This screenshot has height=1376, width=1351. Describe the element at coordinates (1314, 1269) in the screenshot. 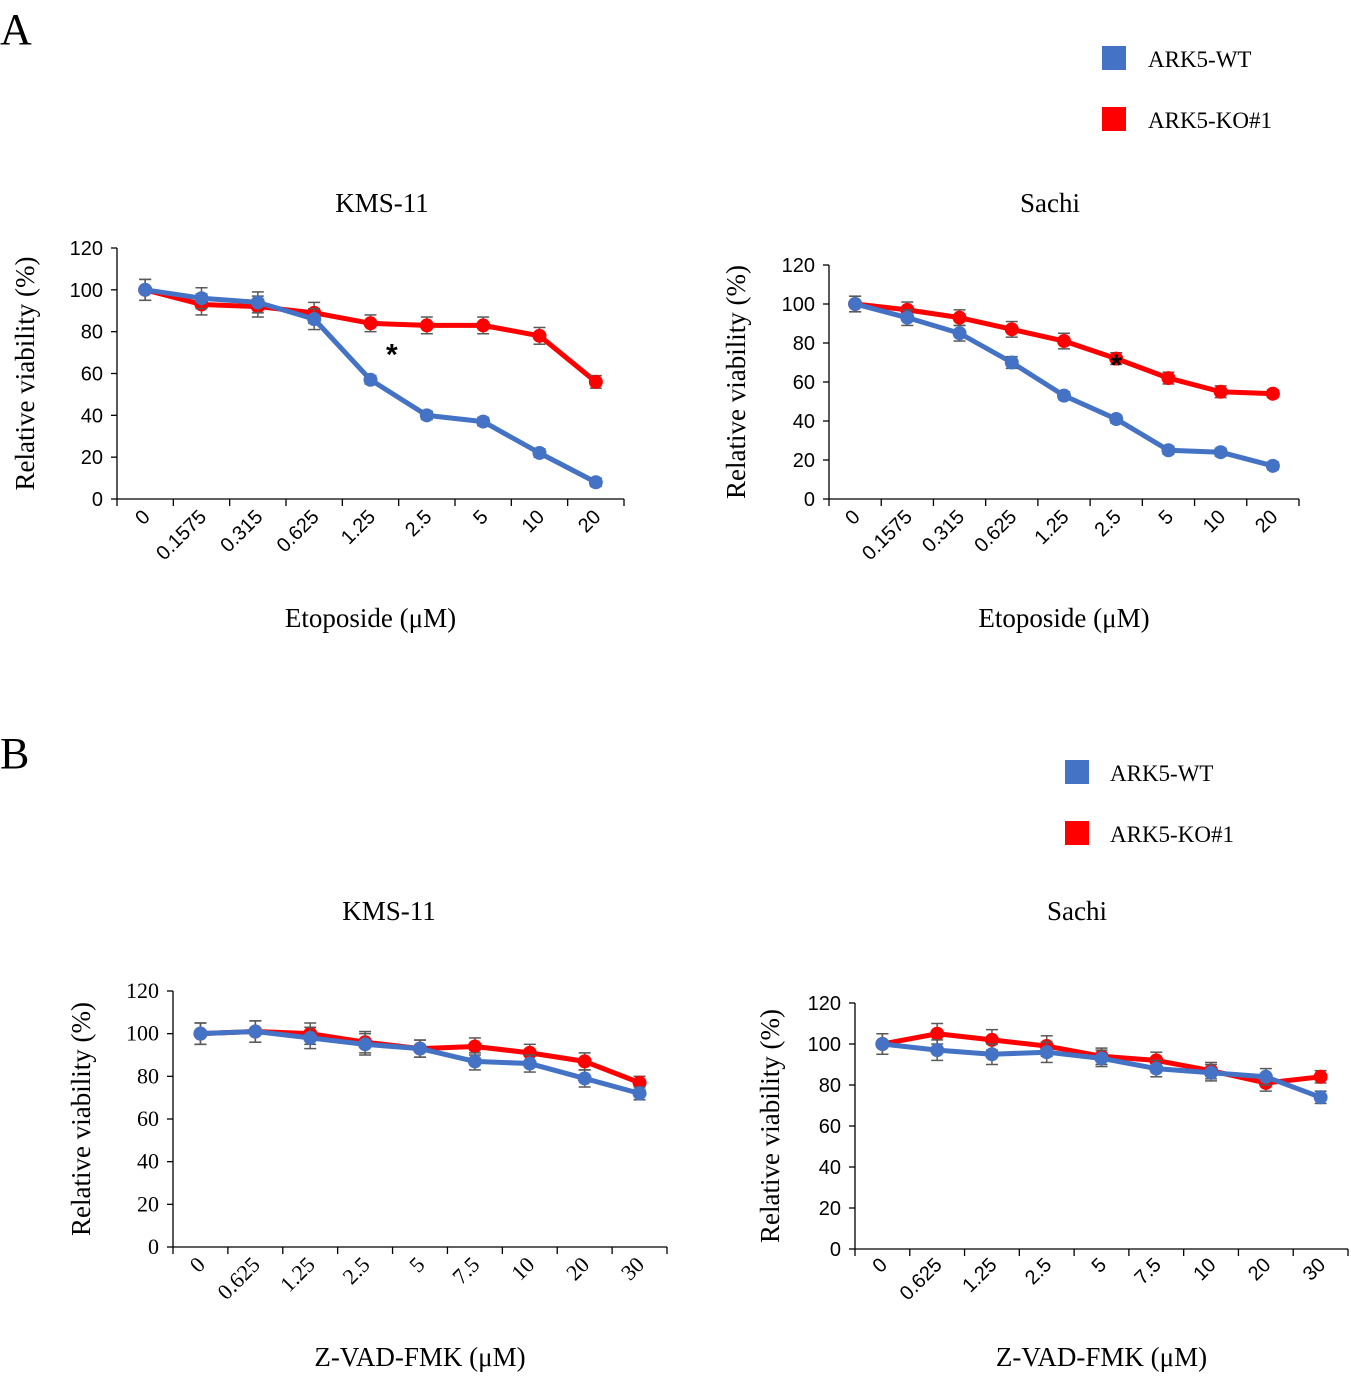

I see `x-tick-label: 30` at that location.